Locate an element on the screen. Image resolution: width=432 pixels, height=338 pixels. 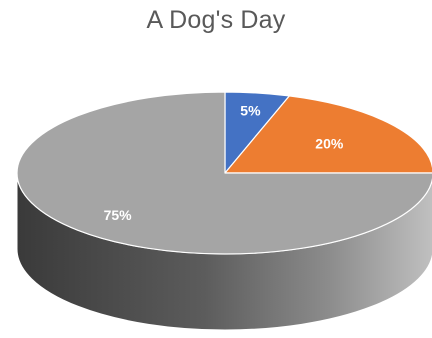
chart-title: A Dog's Day is located at coordinates (216, 20).